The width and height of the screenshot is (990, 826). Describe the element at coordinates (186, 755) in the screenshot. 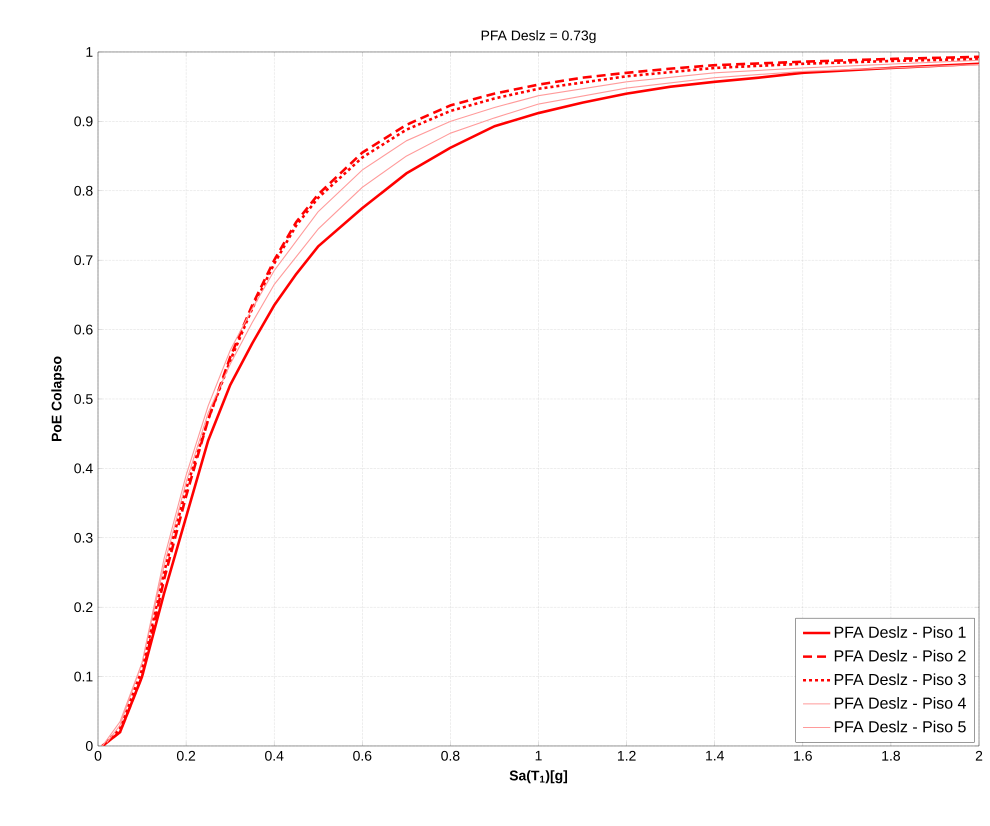

I see `x-tick-label: 0.2` at that location.